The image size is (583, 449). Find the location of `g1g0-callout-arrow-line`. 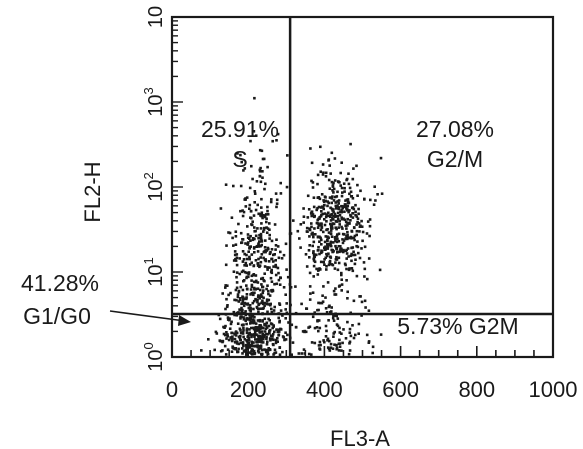

g1g0-callout-arrow-line is located at coordinates (147, 316).